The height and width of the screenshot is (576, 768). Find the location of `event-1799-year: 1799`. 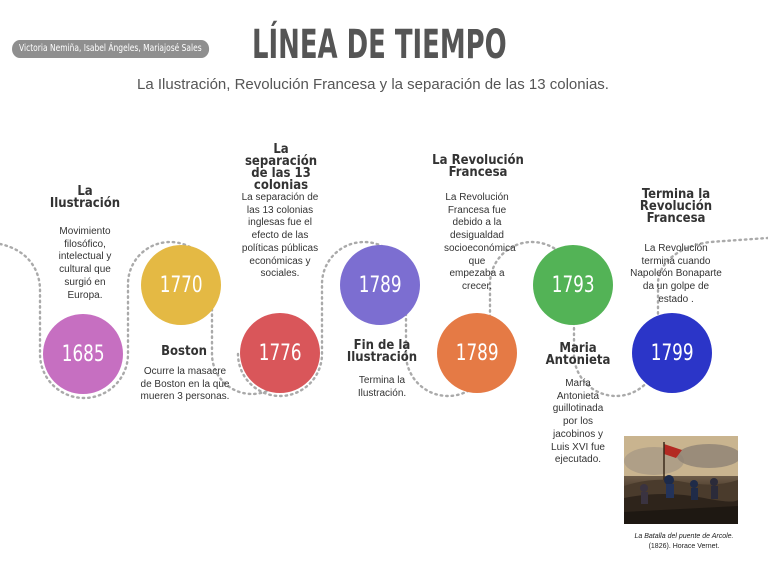

event-1799-year: 1799 is located at coordinates (672, 353).